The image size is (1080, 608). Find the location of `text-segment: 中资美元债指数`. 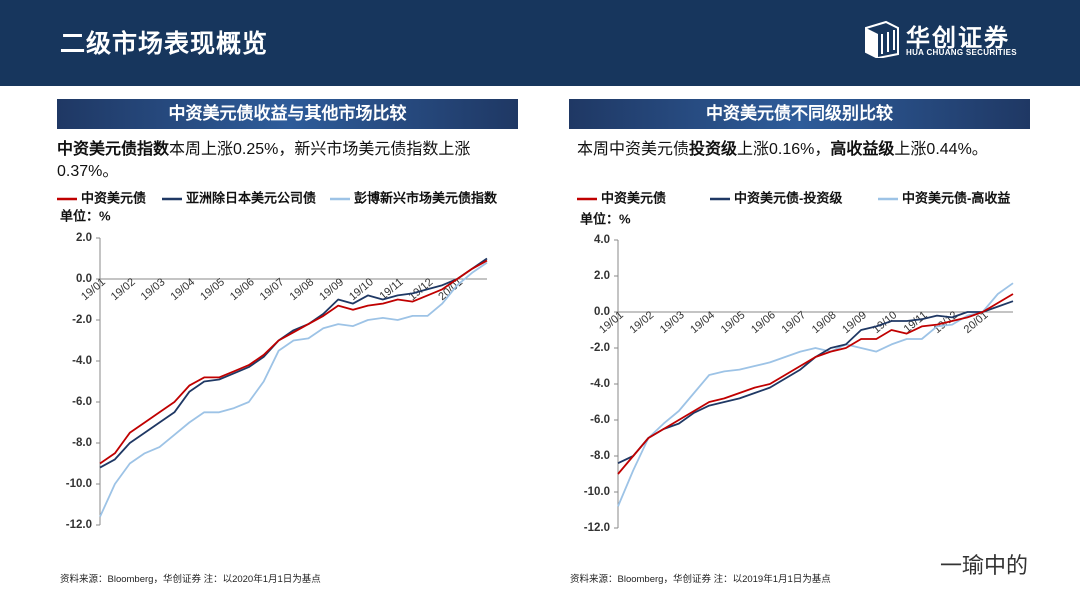

text-segment: 中资美元债指数 is located at coordinates (113, 149).